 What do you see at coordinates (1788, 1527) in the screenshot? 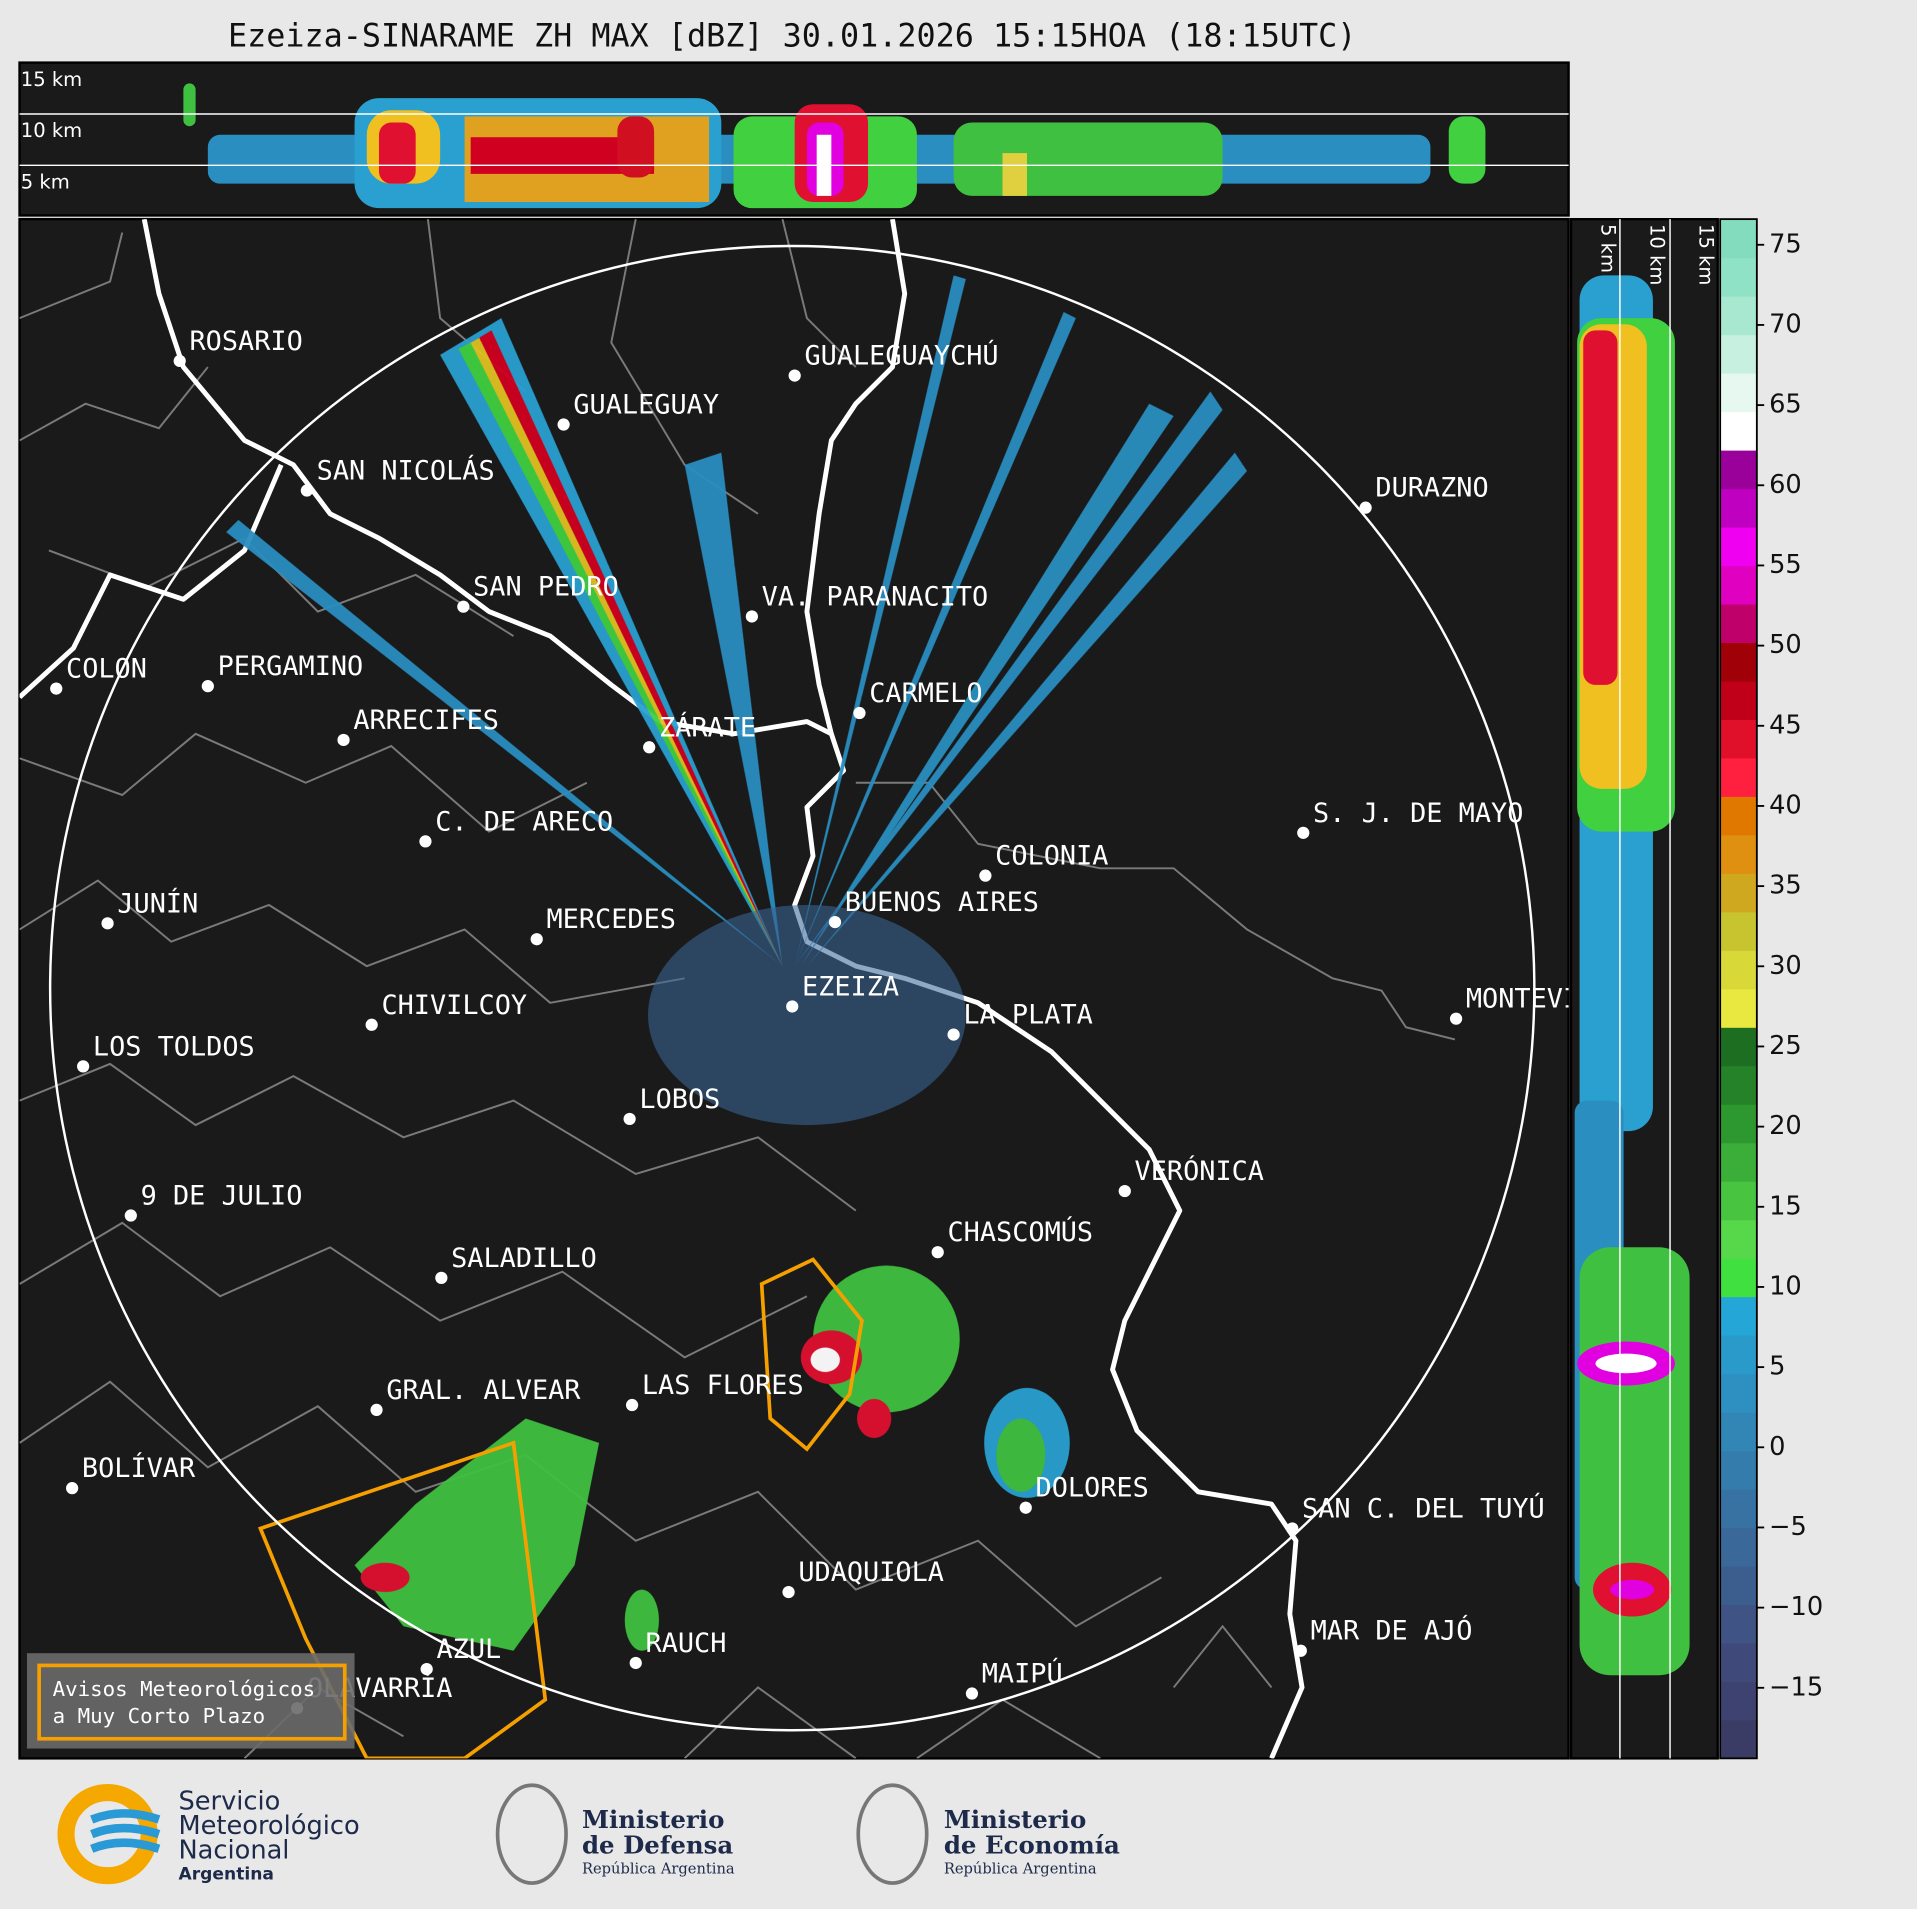
I see `colorbar-tick-label: −5` at bounding box center [1788, 1527].